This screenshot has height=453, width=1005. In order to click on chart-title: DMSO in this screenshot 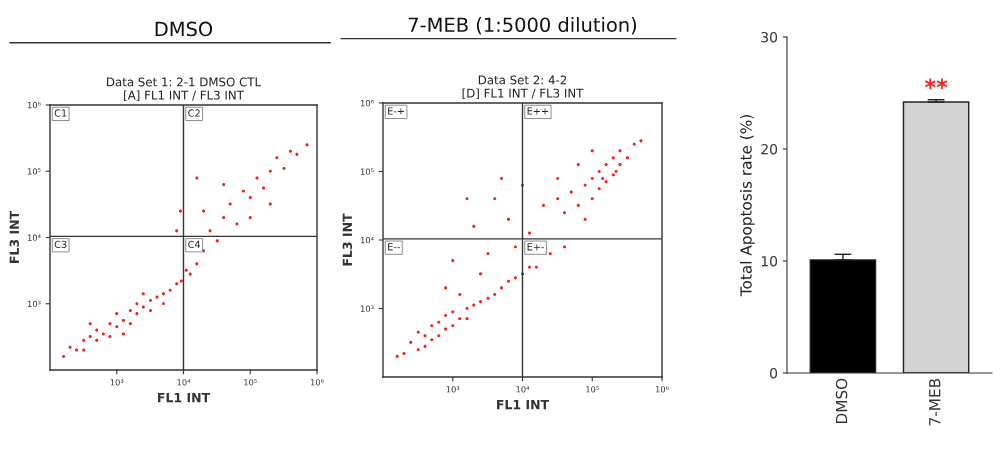, I will do `click(184, 29)`.